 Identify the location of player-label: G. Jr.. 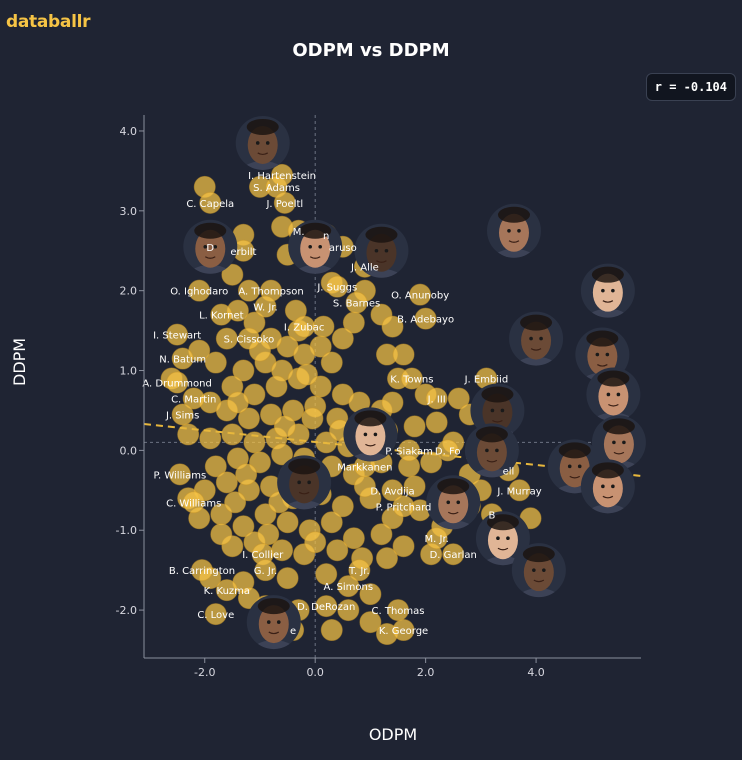
(265, 571).